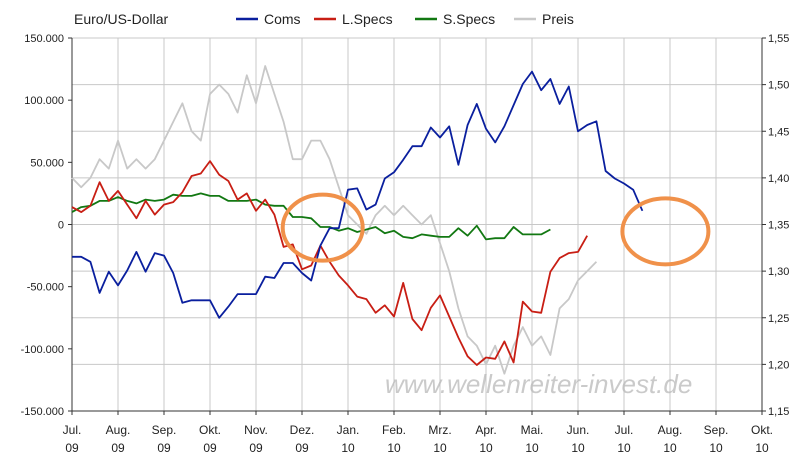  Describe the element at coordinates (778, 319) in the screenshot. I see `y-right-tick-label: 1,25` at that location.